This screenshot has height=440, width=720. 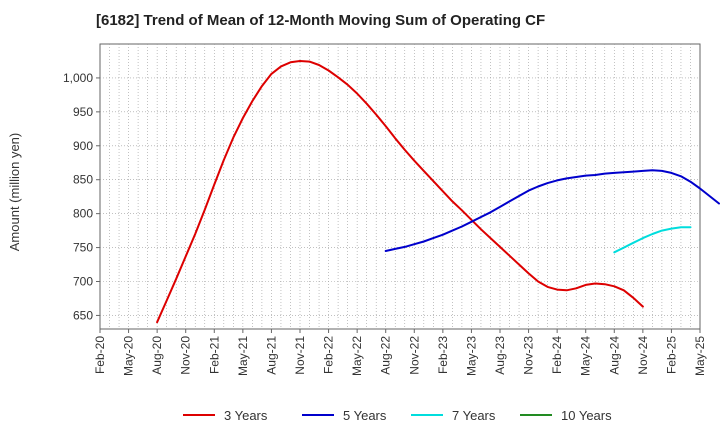 I want to click on x-tick-label: Feb-24, so click(x=557, y=355).